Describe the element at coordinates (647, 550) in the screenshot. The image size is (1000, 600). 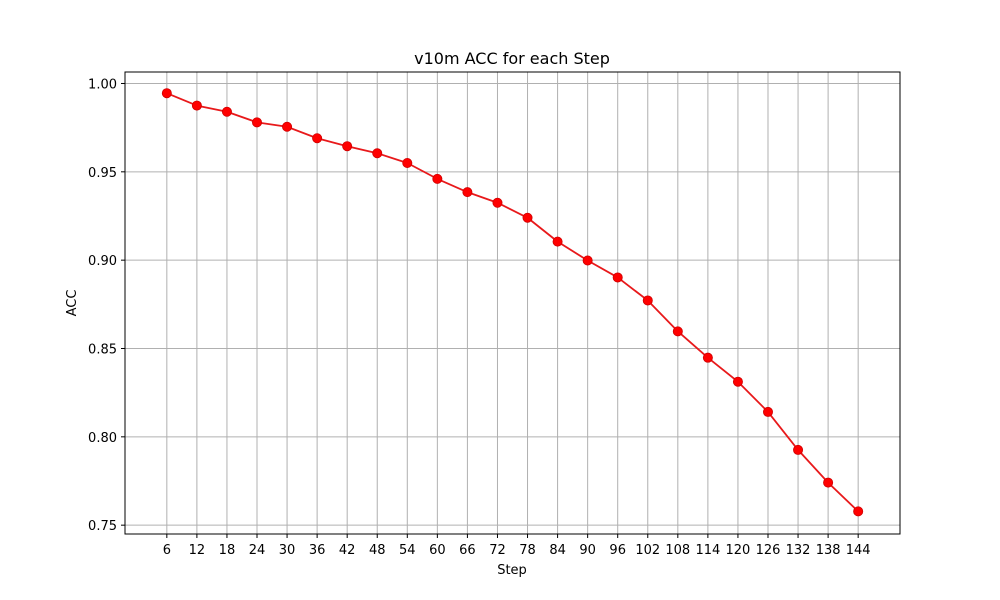
I see `x-tick-label: 102` at that location.